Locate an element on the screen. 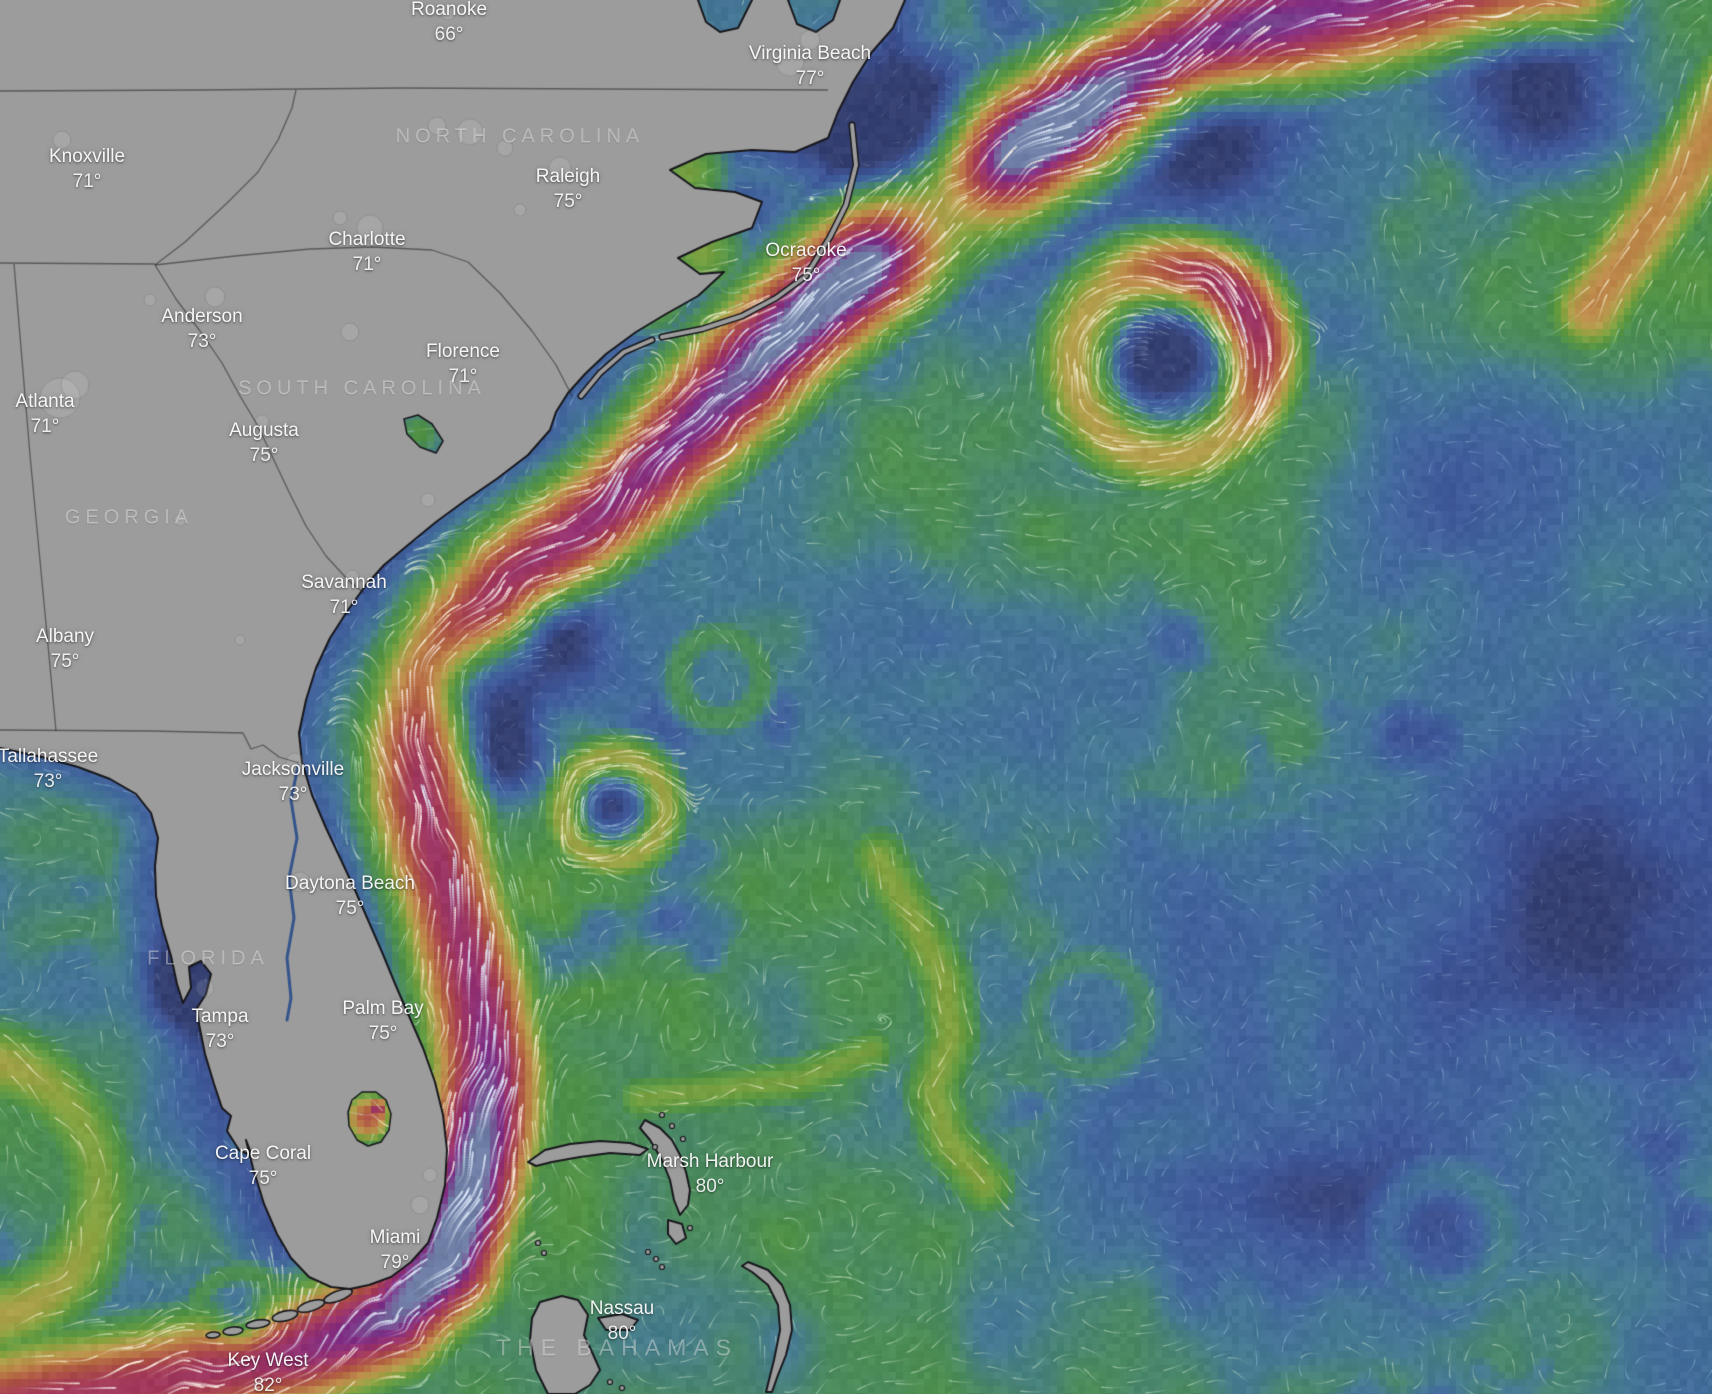  city-label: Tampa 73° is located at coordinates (219, 1029).